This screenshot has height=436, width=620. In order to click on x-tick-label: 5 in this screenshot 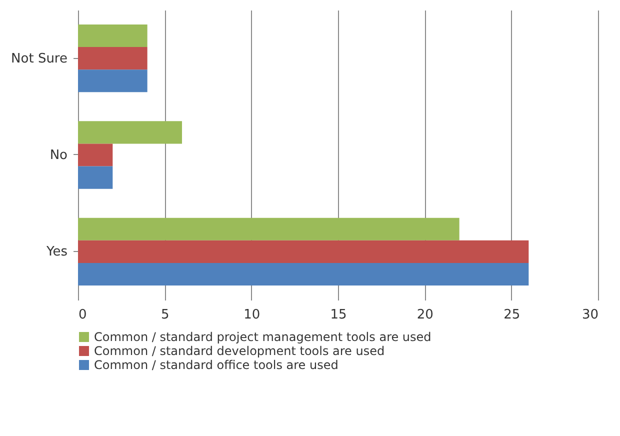, I will do `click(165, 315)`.